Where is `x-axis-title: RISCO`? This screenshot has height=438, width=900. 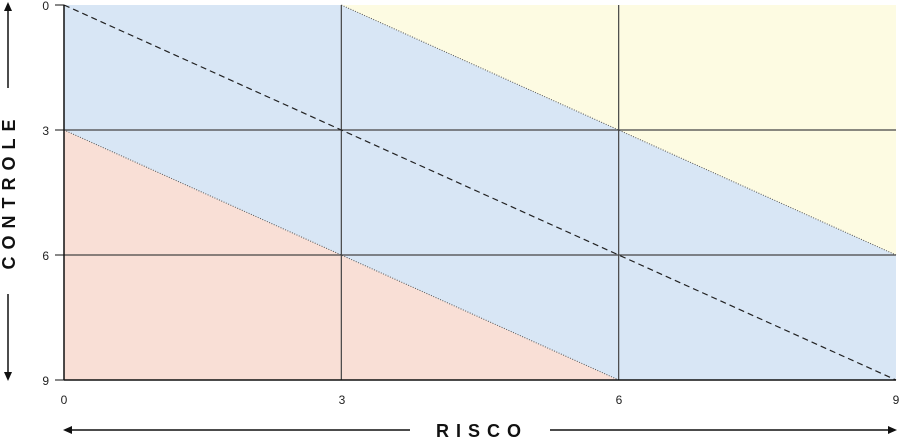
x-axis-title: RISCO is located at coordinates (482, 429).